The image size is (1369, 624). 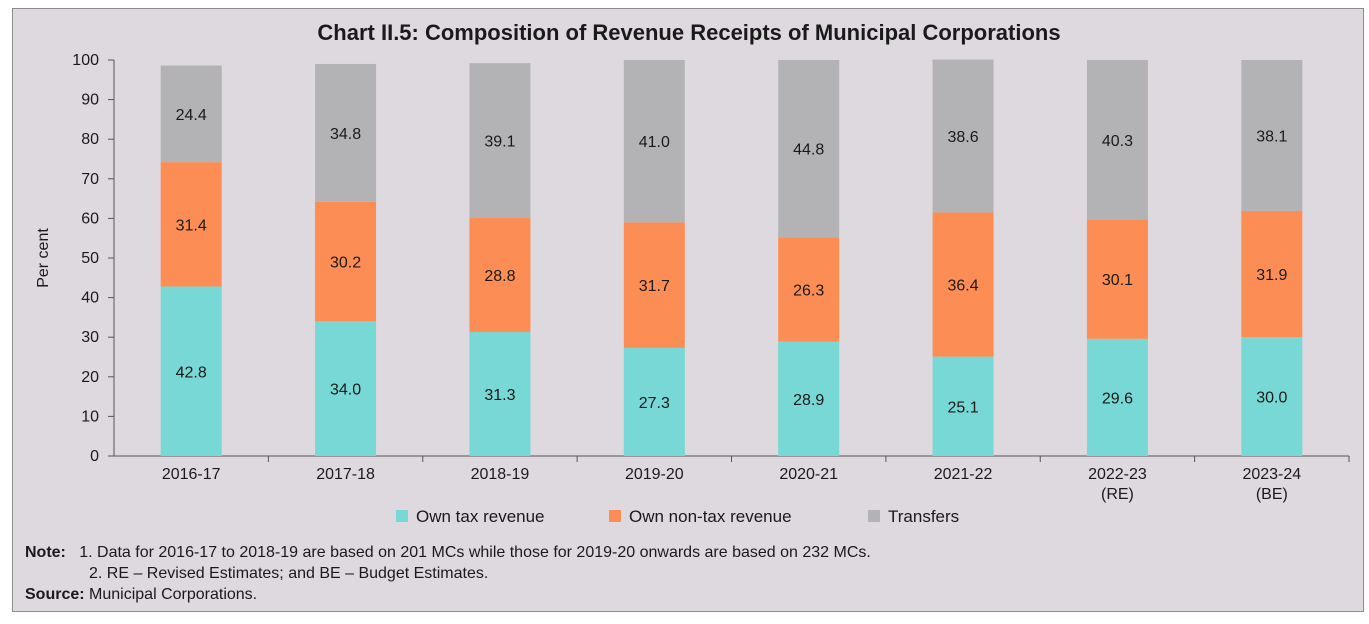 I want to click on source-row: Source: Municipal Corporations., so click(x=448, y=594).